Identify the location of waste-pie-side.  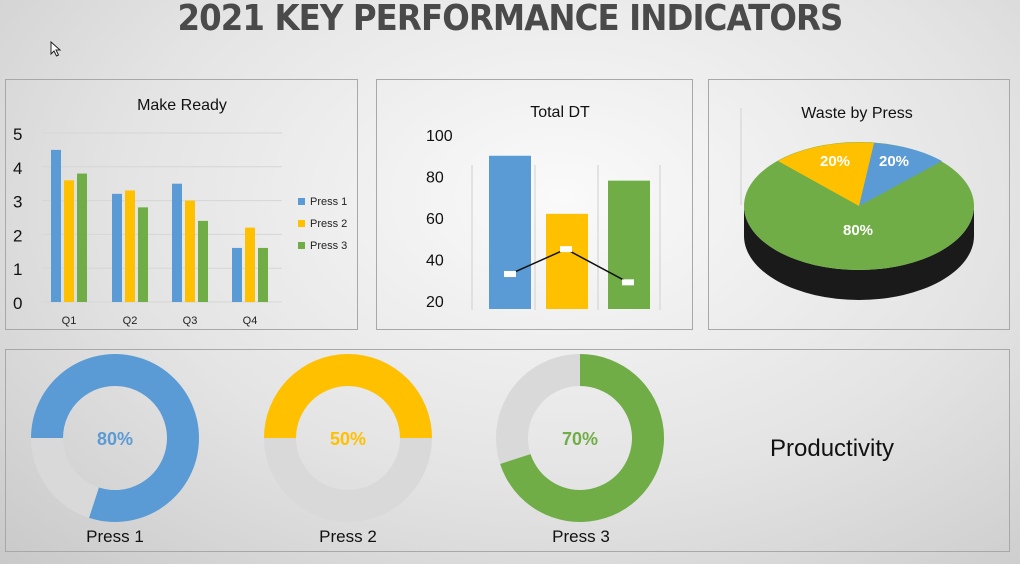
(859, 253).